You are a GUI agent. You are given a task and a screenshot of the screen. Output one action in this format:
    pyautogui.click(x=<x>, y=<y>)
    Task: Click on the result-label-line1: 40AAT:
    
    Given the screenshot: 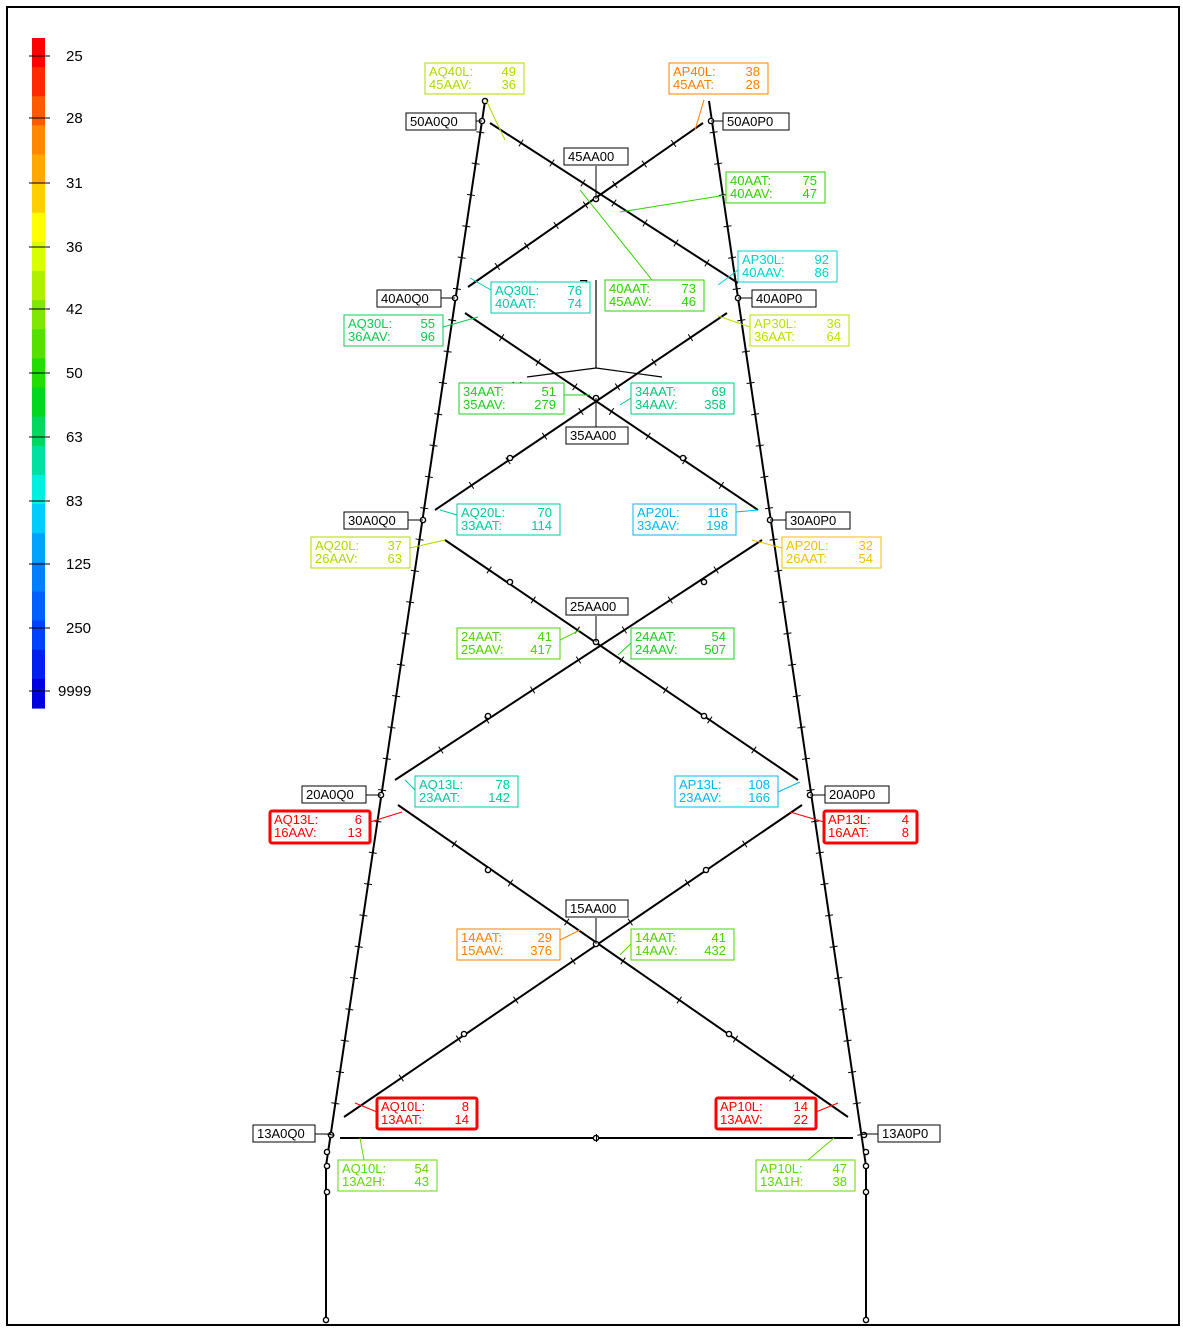 What is the action you would take?
    pyautogui.click(x=629, y=288)
    